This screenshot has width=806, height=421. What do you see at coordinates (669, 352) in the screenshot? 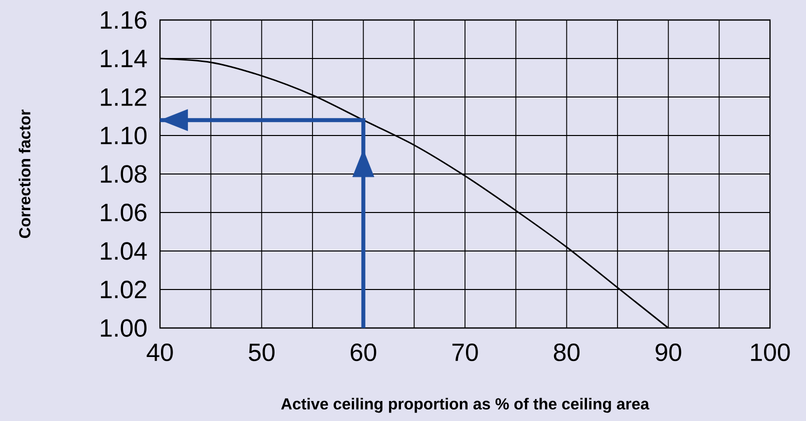
I see `x-tick-label: 90` at bounding box center [669, 352].